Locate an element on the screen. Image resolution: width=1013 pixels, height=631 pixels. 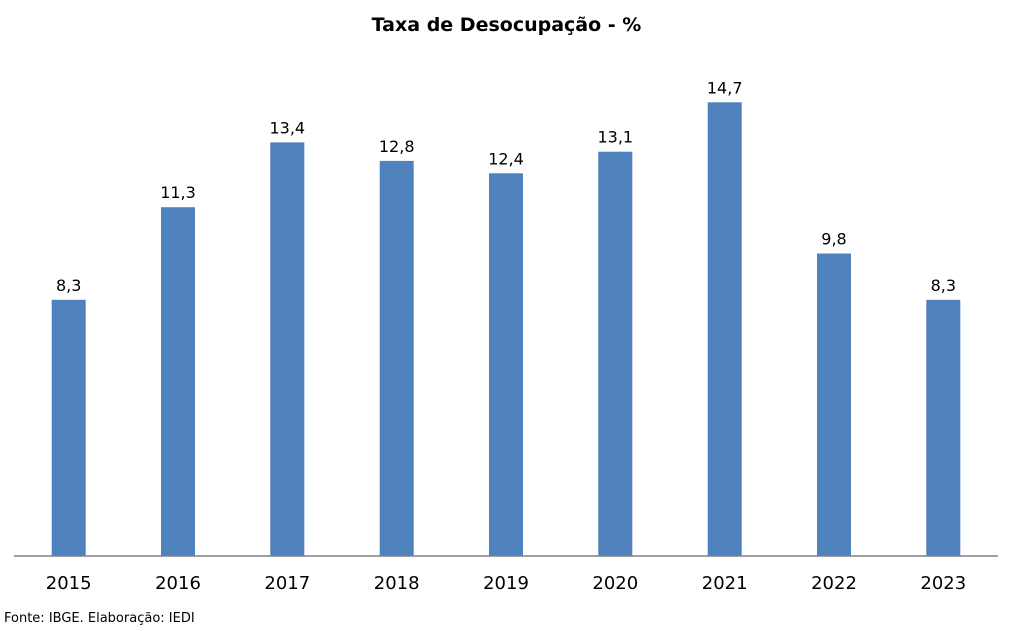
bar-2021 is located at coordinates (724, 329).